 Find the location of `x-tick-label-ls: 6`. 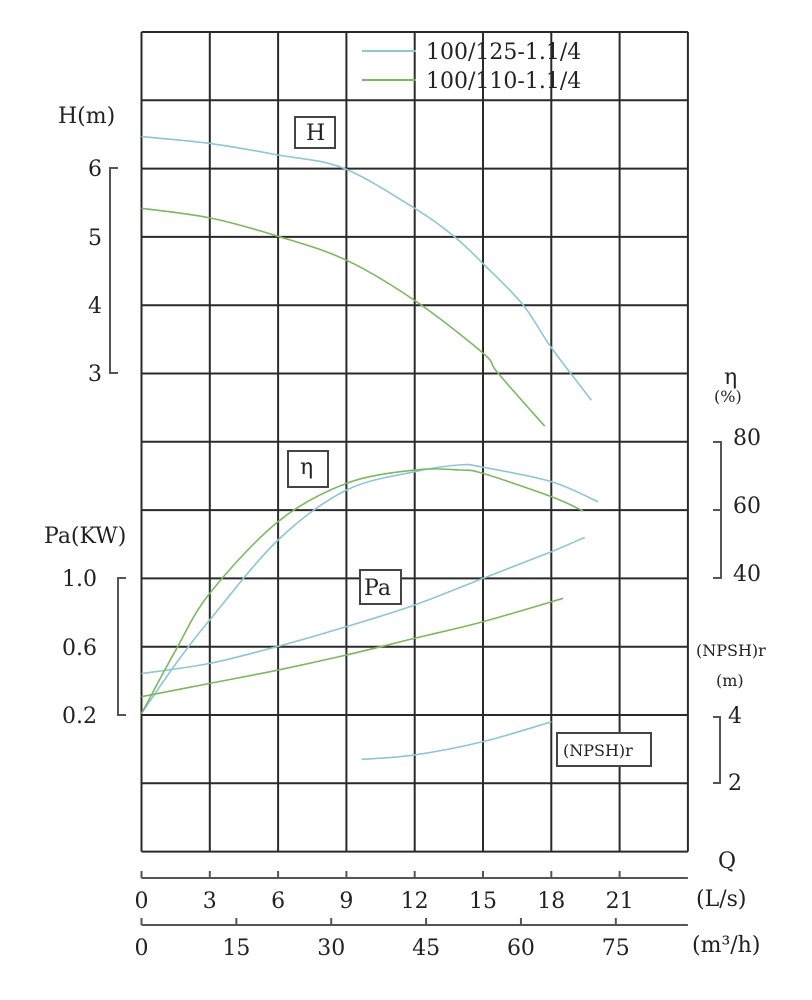

x-tick-label-ls: 6 is located at coordinates (278, 901).